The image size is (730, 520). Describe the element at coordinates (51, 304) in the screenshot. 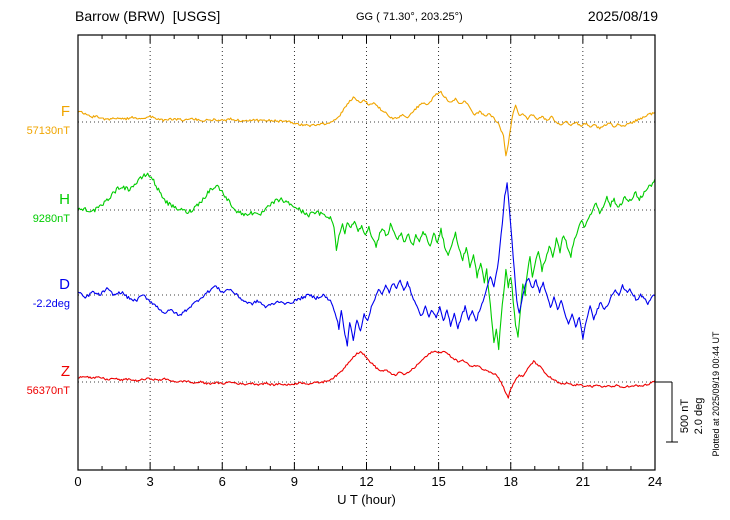

I see `series-baseline-D: -2.2deg` at that location.